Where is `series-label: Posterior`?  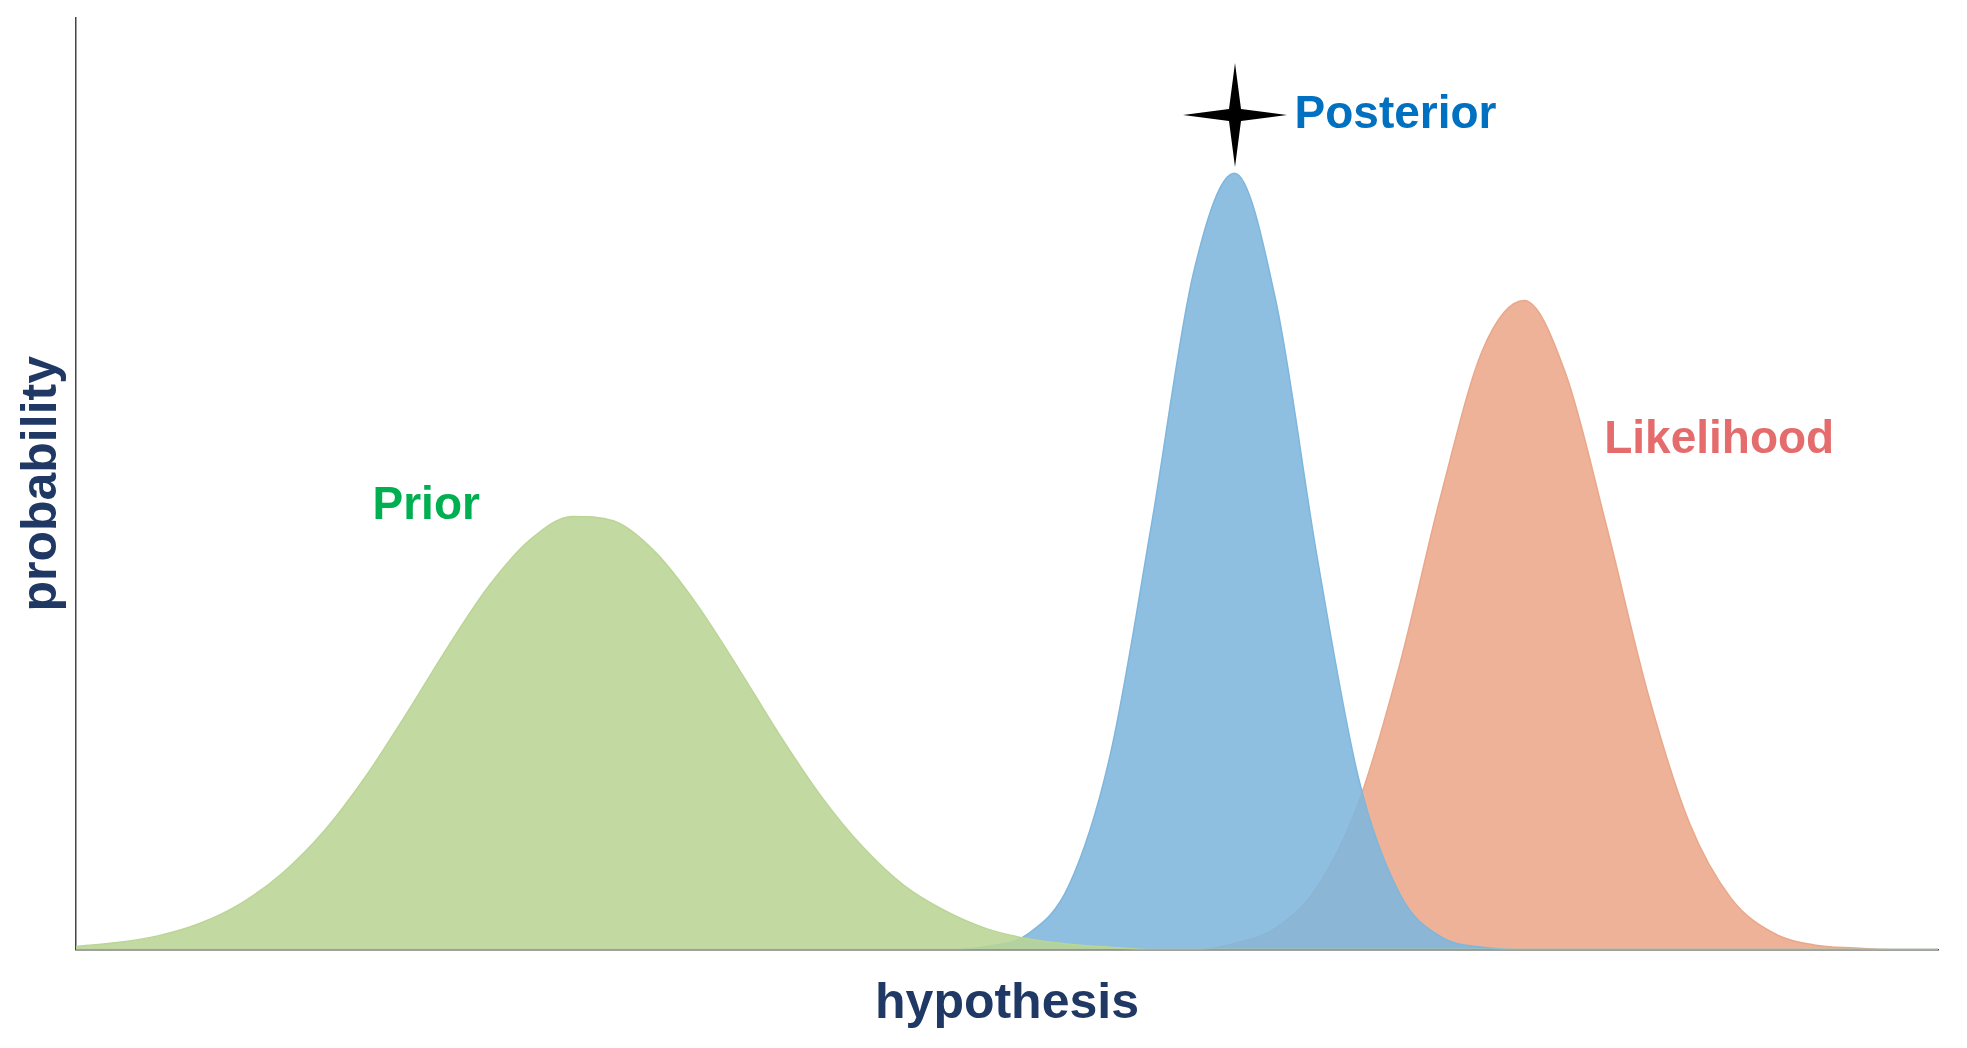 series-label: Posterior is located at coordinates (1395, 111).